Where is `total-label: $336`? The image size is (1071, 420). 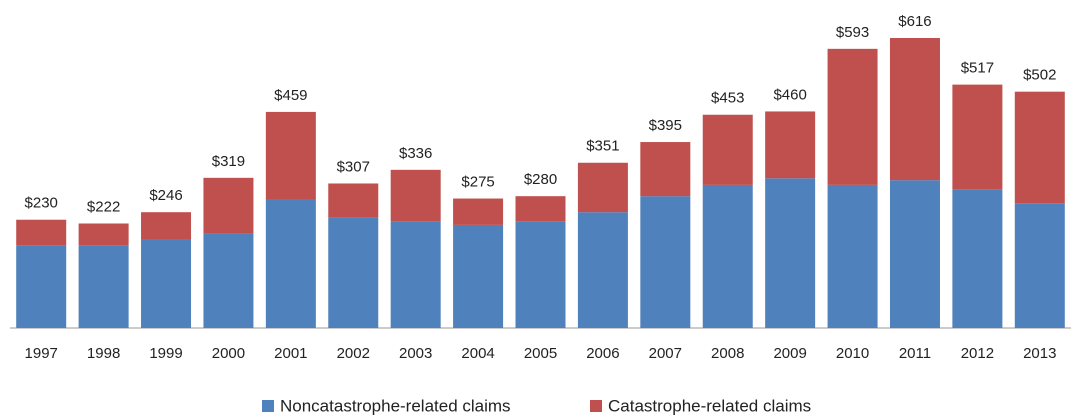 total-label: $336 is located at coordinates (415, 153).